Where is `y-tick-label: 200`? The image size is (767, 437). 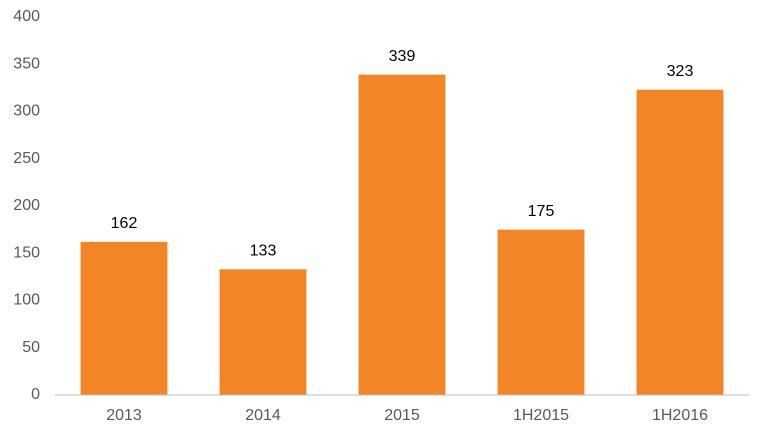
y-tick-label: 200 is located at coordinates (26, 205).